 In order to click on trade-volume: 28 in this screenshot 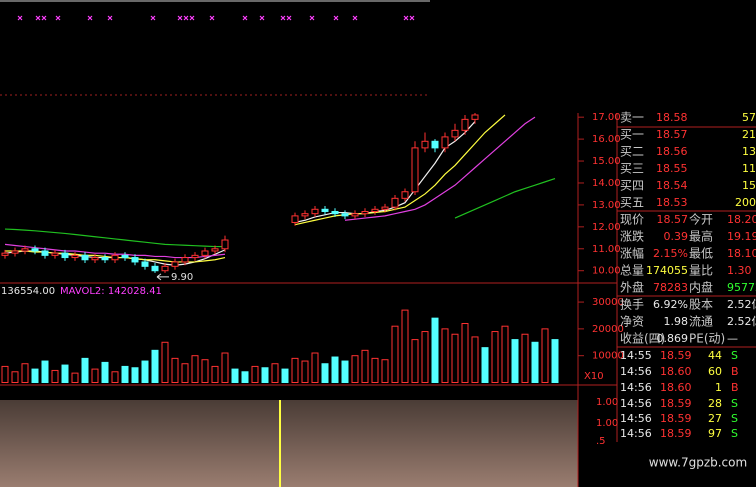, I will do `click(715, 403)`.